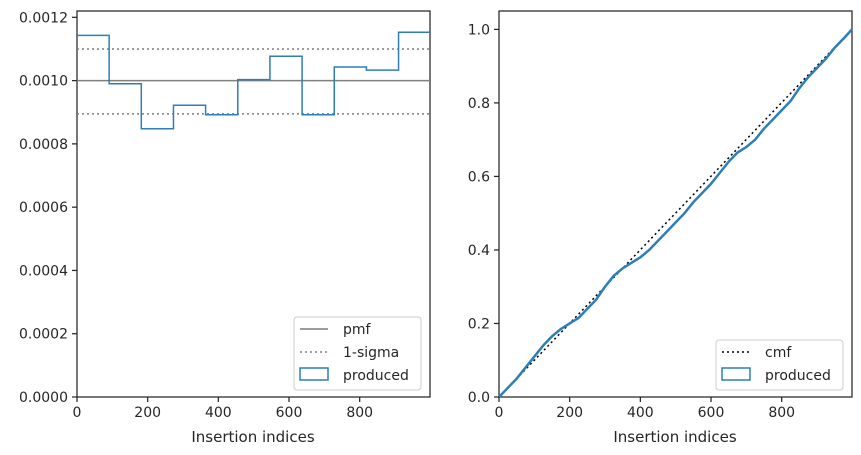 The image size is (861, 455). What do you see at coordinates (499, 413) in the screenshot?
I see `cmf-x-tick-label: 0` at bounding box center [499, 413].